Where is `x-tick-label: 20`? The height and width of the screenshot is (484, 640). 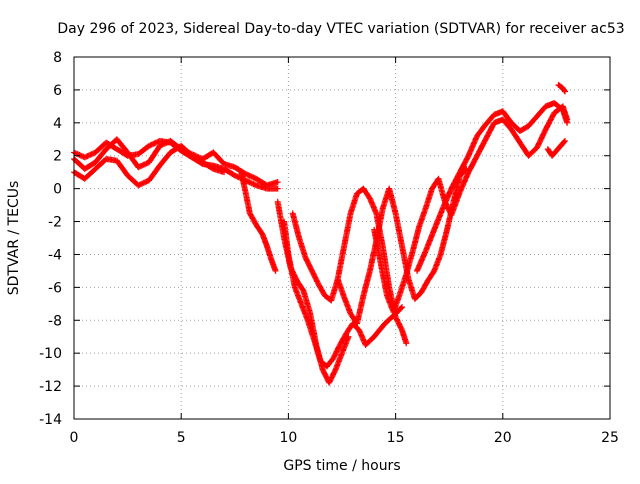
x-tick-label: 20 is located at coordinates (503, 438).